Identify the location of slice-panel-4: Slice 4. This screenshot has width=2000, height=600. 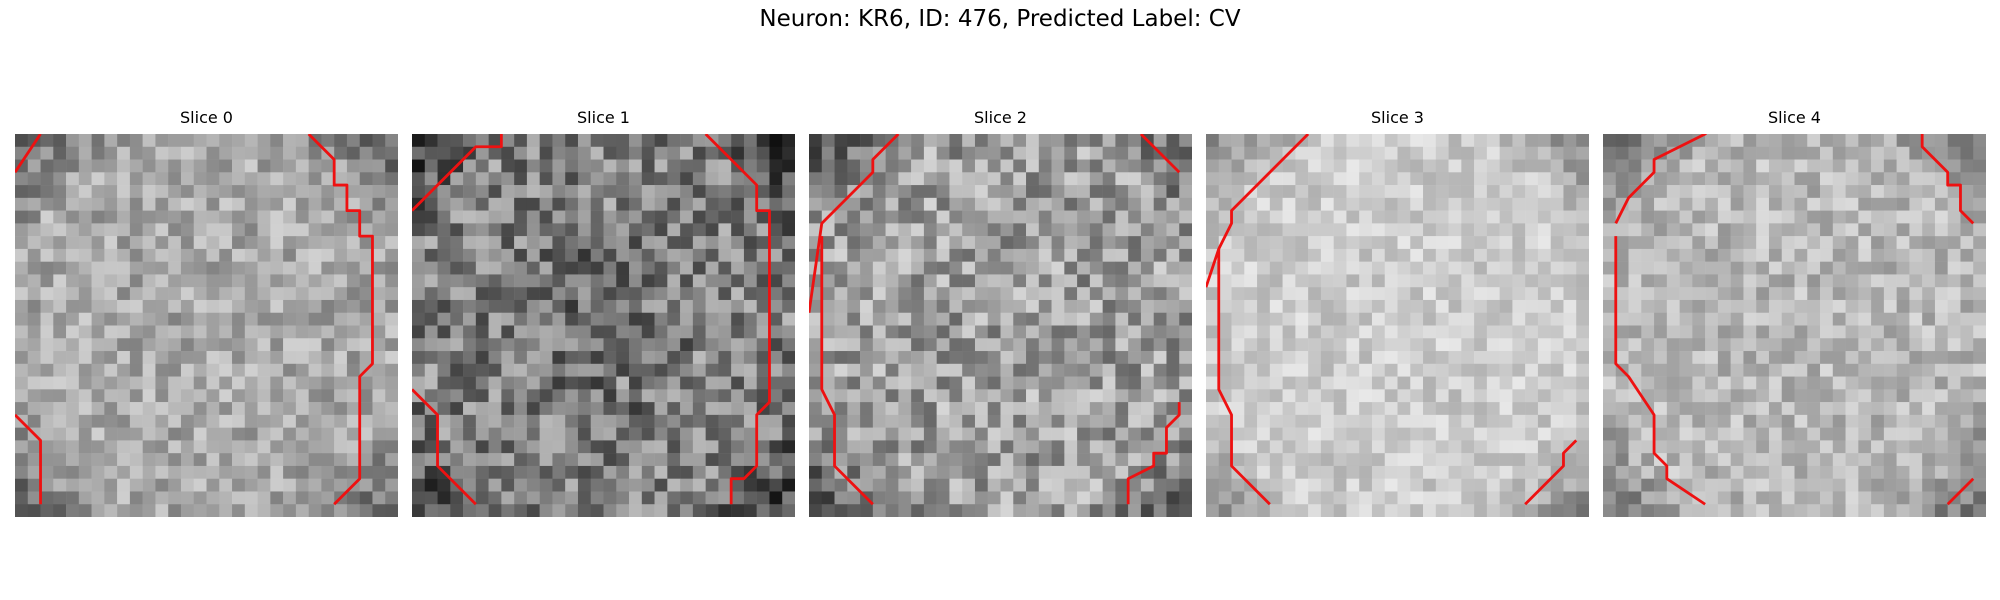
(1794, 312).